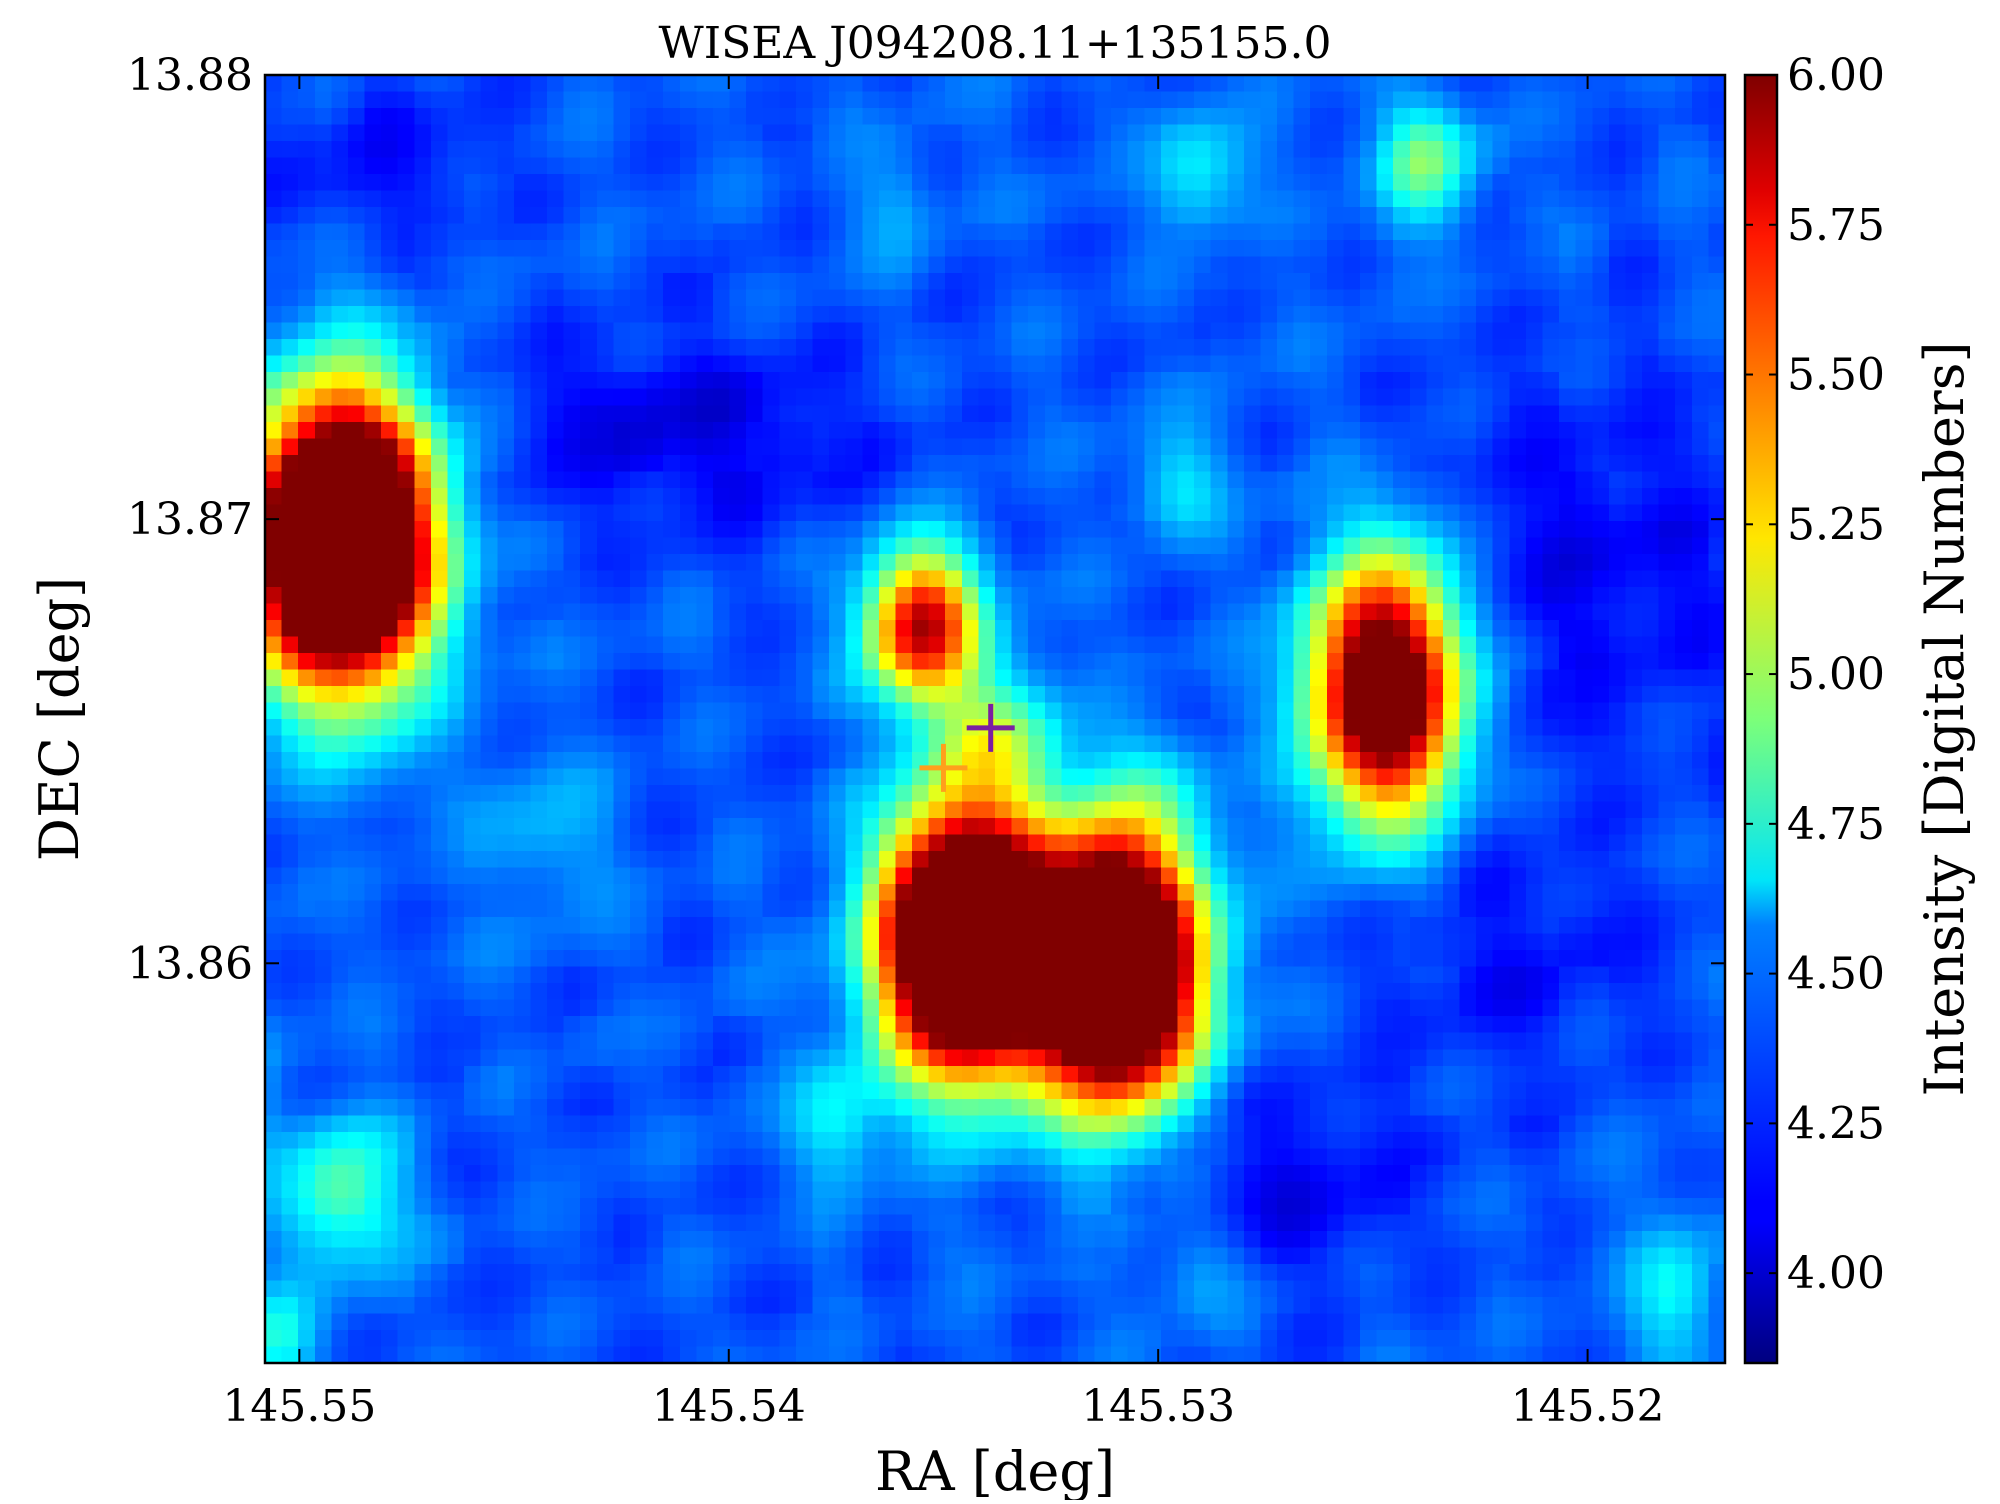  Describe the element at coordinates (299, 1406) in the screenshot. I see `x-tick-label: 145.55` at that location.